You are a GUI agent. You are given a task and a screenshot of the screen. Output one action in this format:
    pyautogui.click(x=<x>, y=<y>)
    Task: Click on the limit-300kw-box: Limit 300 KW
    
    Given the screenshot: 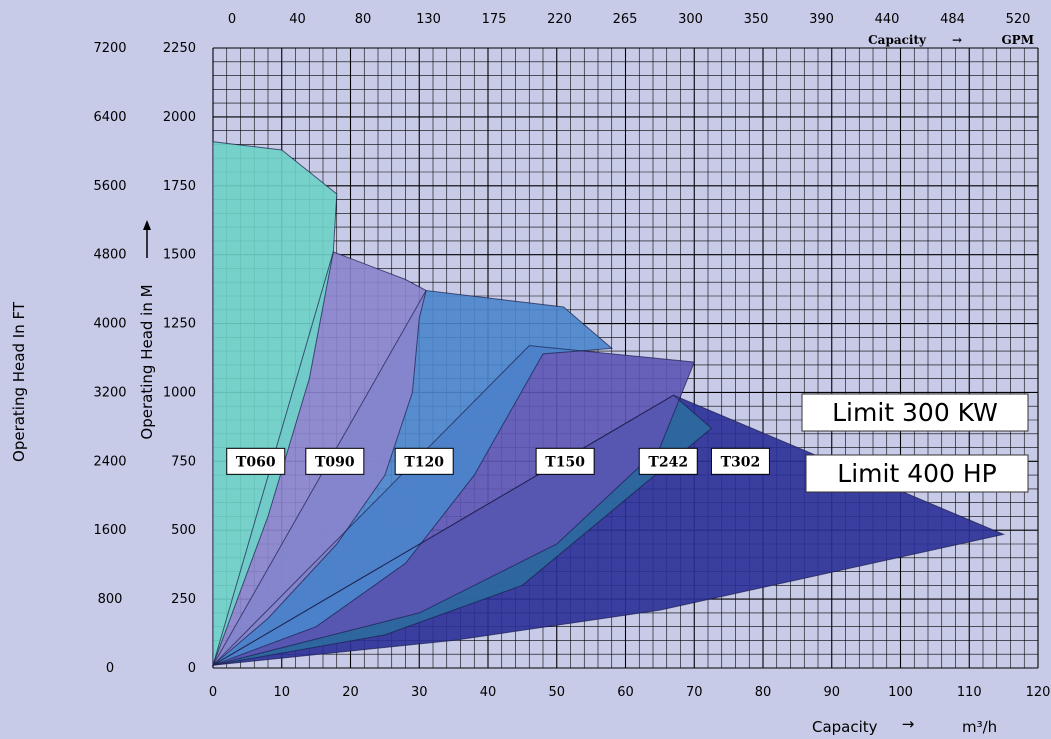 What is the action you would take?
    pyautogui.click(x=915, y=412)
    